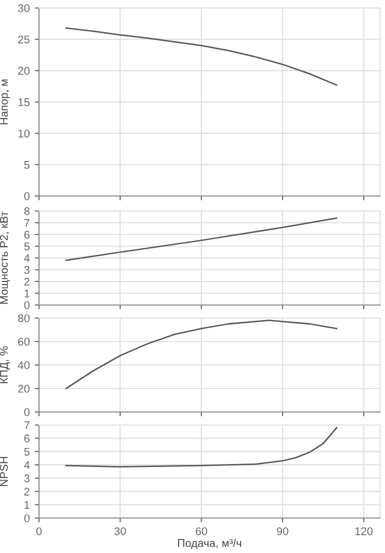 Image resolution: width=385 pixels, height=553 pixels. What do you see at coordinates (364, 531) in the screenshot?
I see `x-tick-label: 120` at bounding box center [364, 531].